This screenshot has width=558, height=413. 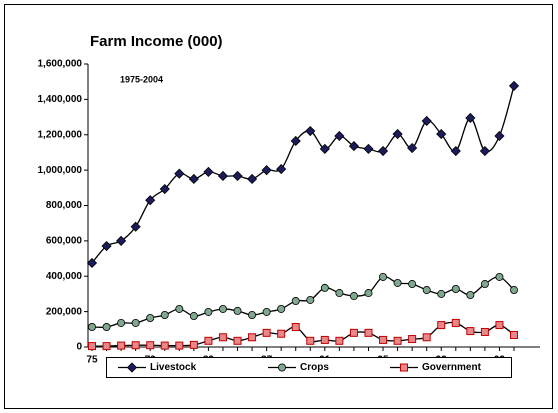 What do you see at coordinates (60, 134) in the screenshot?
I see `y-tick-label: 1,200,000` at bounding box center [60, 134].